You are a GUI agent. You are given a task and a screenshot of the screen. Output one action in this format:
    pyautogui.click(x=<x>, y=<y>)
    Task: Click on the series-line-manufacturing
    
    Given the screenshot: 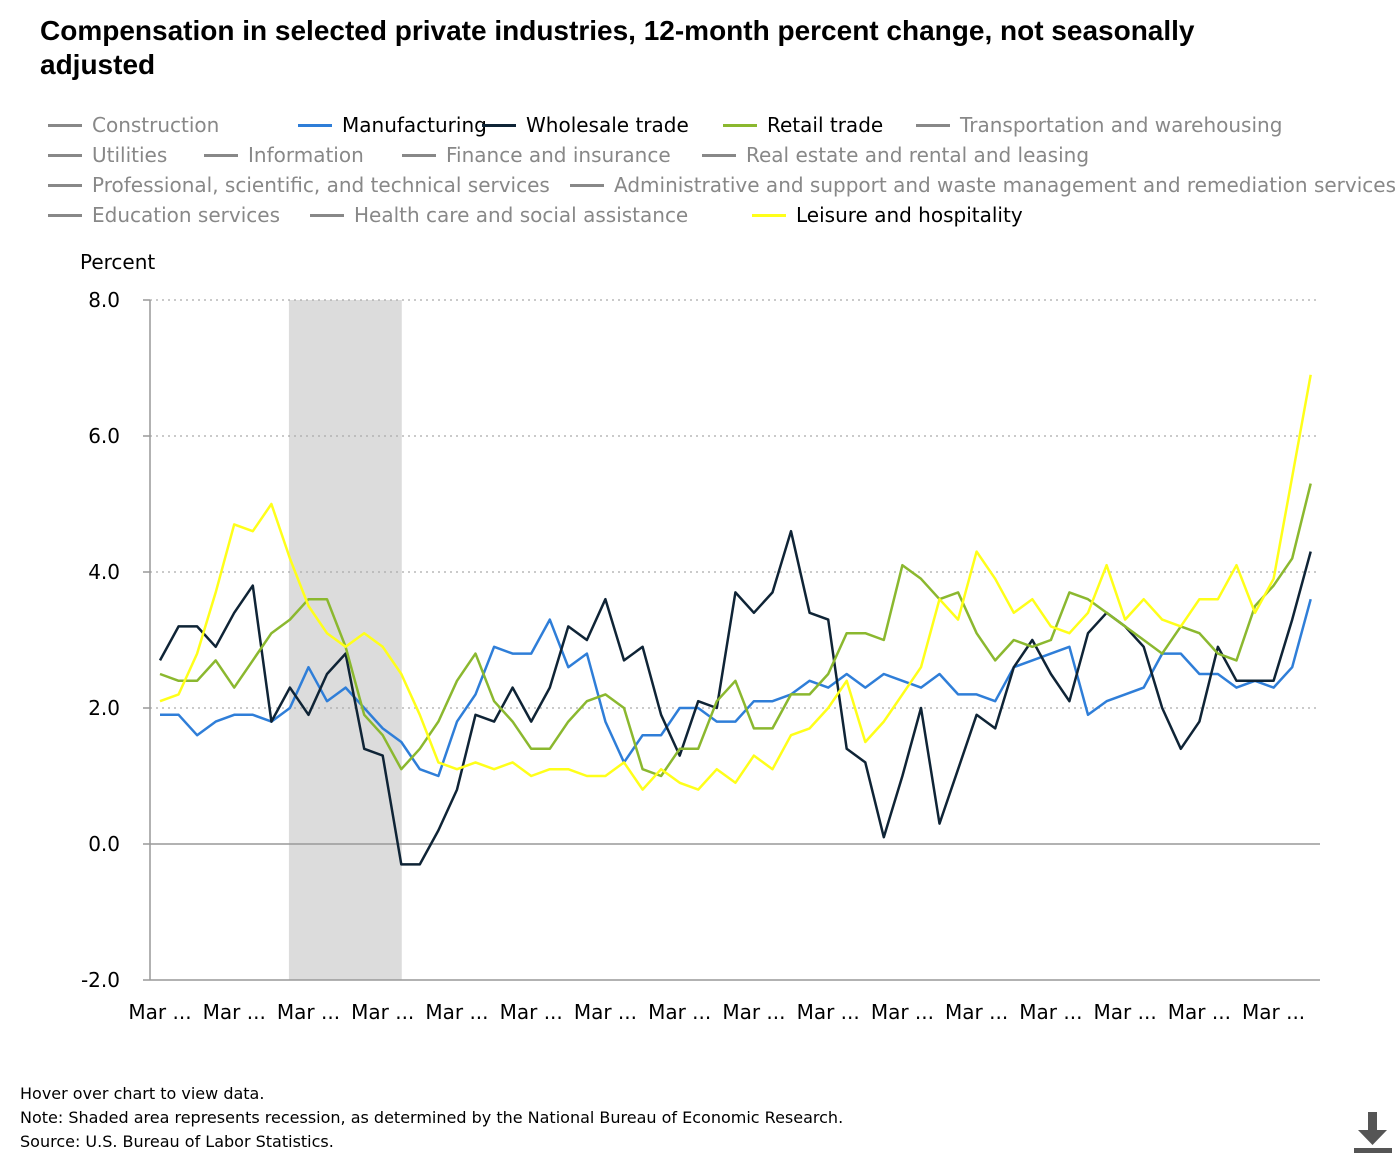 What is the action you would take?
    pyautogui.click(x=736, y=688)
    